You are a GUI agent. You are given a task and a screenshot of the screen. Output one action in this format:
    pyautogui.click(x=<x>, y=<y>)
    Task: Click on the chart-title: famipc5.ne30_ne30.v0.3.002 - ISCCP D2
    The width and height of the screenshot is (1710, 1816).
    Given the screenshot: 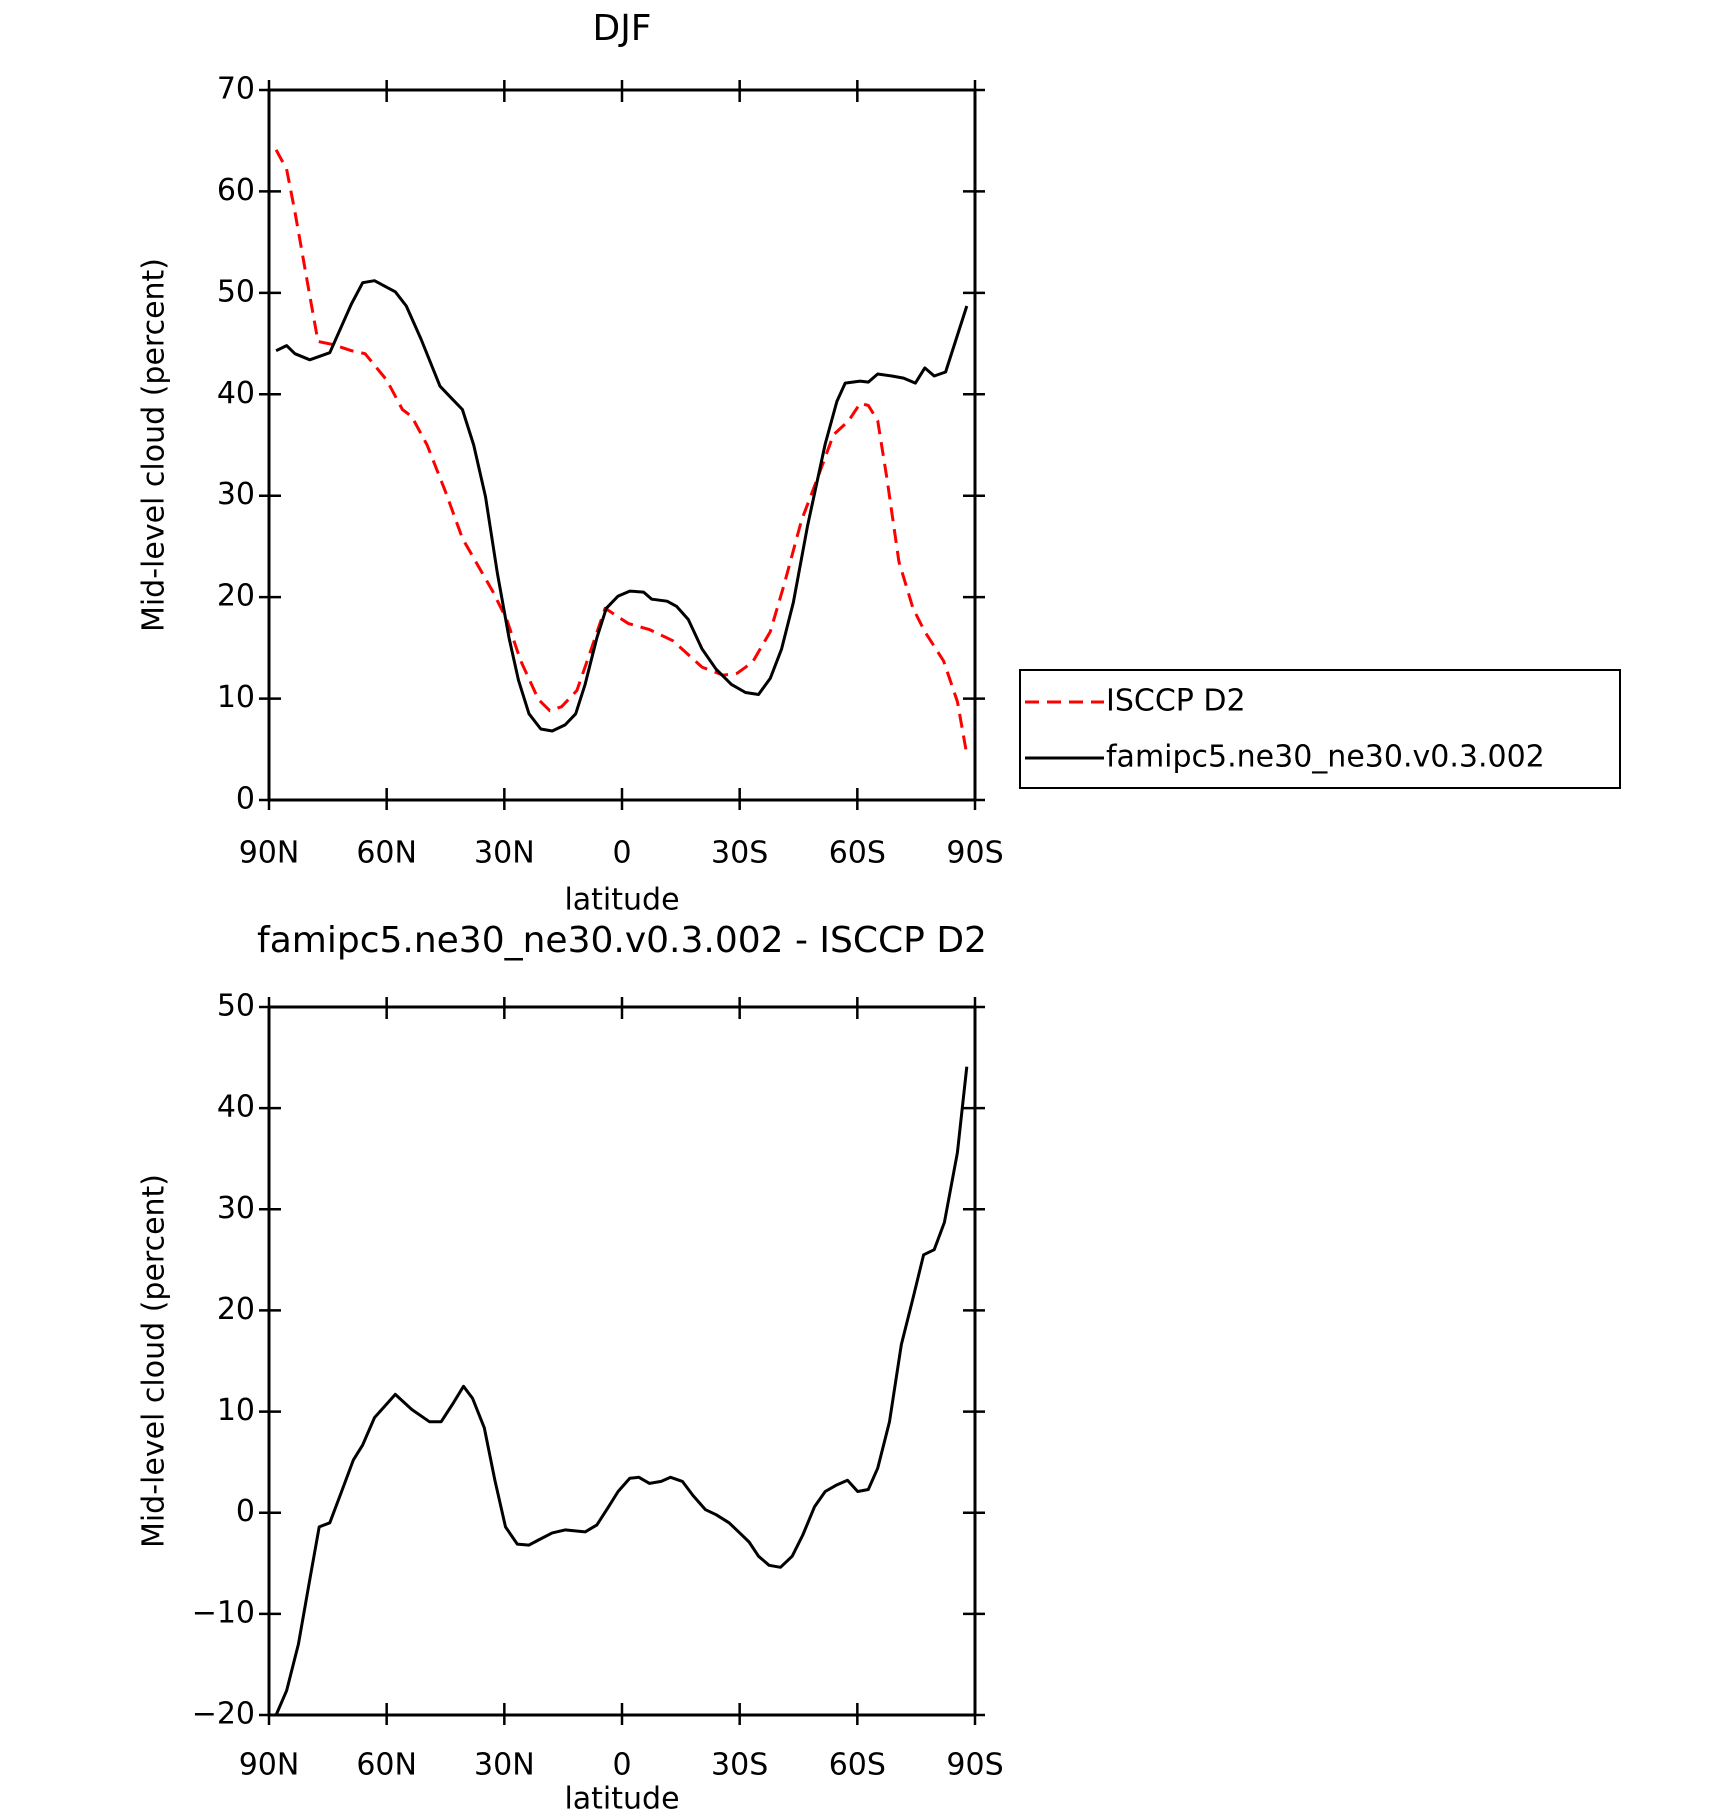 What is the action you would take?
    pyautogui.click(x=622, y=940)
    